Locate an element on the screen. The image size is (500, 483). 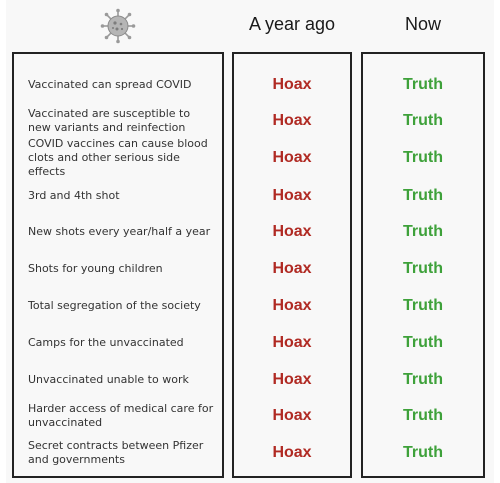
table-row: Total segregation of the society is located at coordinates (118, 306).